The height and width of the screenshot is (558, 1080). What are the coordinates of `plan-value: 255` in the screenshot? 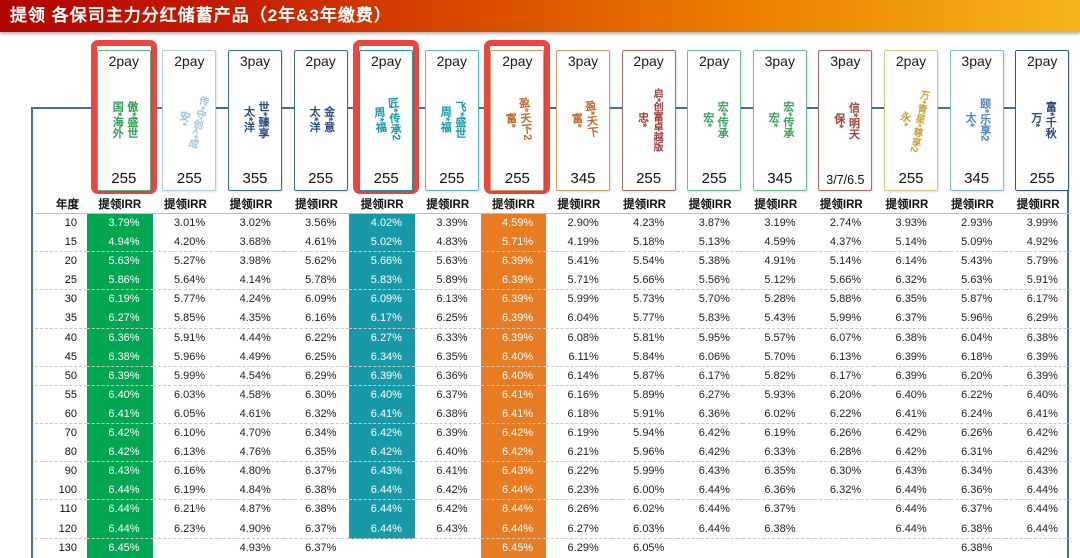 It's located at (517, 178).